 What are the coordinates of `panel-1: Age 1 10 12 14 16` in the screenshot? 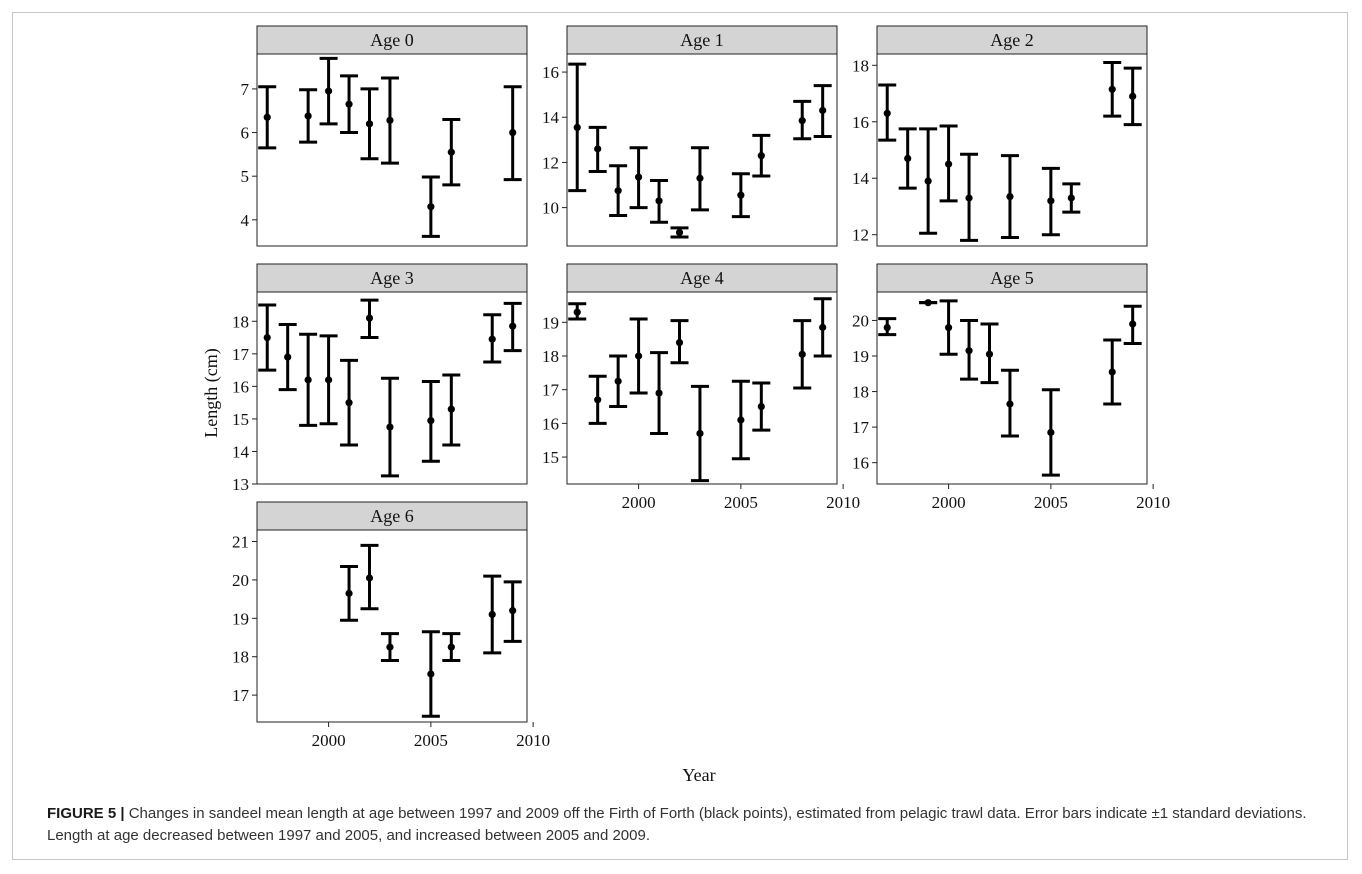 It's located at (690, 136).